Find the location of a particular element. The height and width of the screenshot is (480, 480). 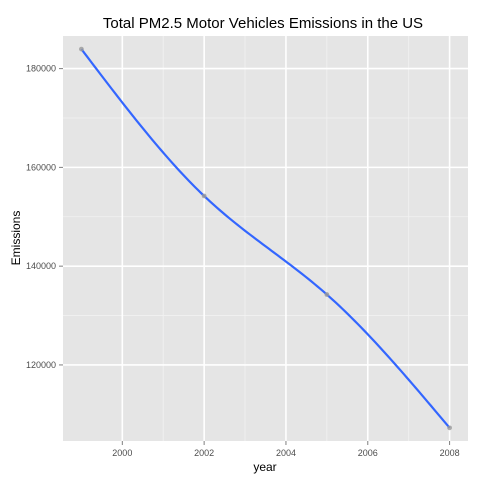

x-tick-label: 2000 is located at coordinates (122, 453).